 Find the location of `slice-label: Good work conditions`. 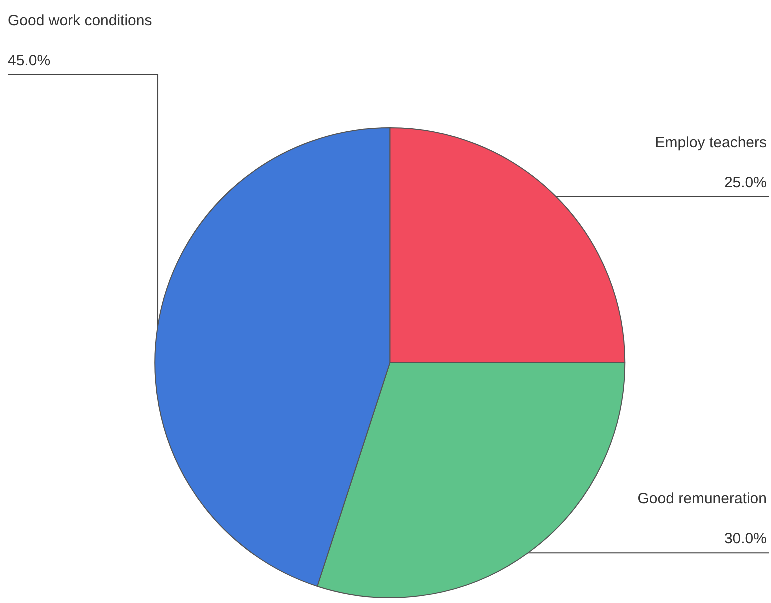

slice-label: Good work conditions is located at coordinates (80, 21).